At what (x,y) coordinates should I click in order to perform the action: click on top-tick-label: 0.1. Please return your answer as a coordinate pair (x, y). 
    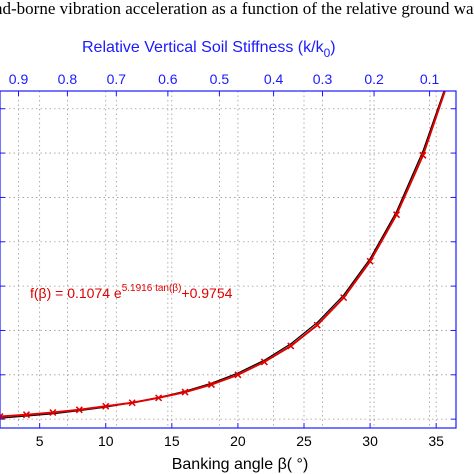
    Looking at the image, I should click on (430, 79).